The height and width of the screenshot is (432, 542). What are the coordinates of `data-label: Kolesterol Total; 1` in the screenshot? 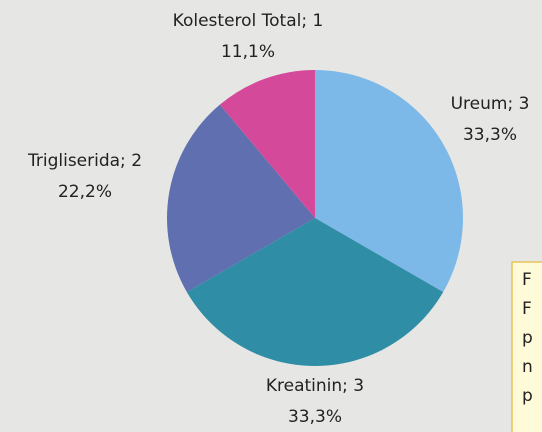 It's located at (248, 21).